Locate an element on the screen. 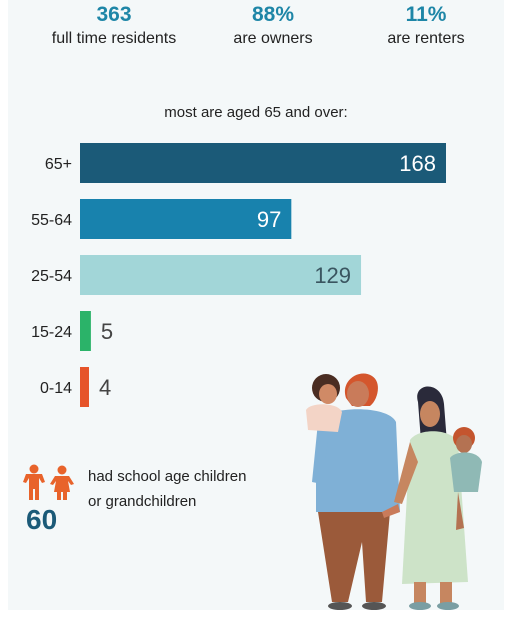 Image resolution: width=512 pixels, height=618 pixels. stat-renters: 11% are renters is located at coordinates (426, 26).